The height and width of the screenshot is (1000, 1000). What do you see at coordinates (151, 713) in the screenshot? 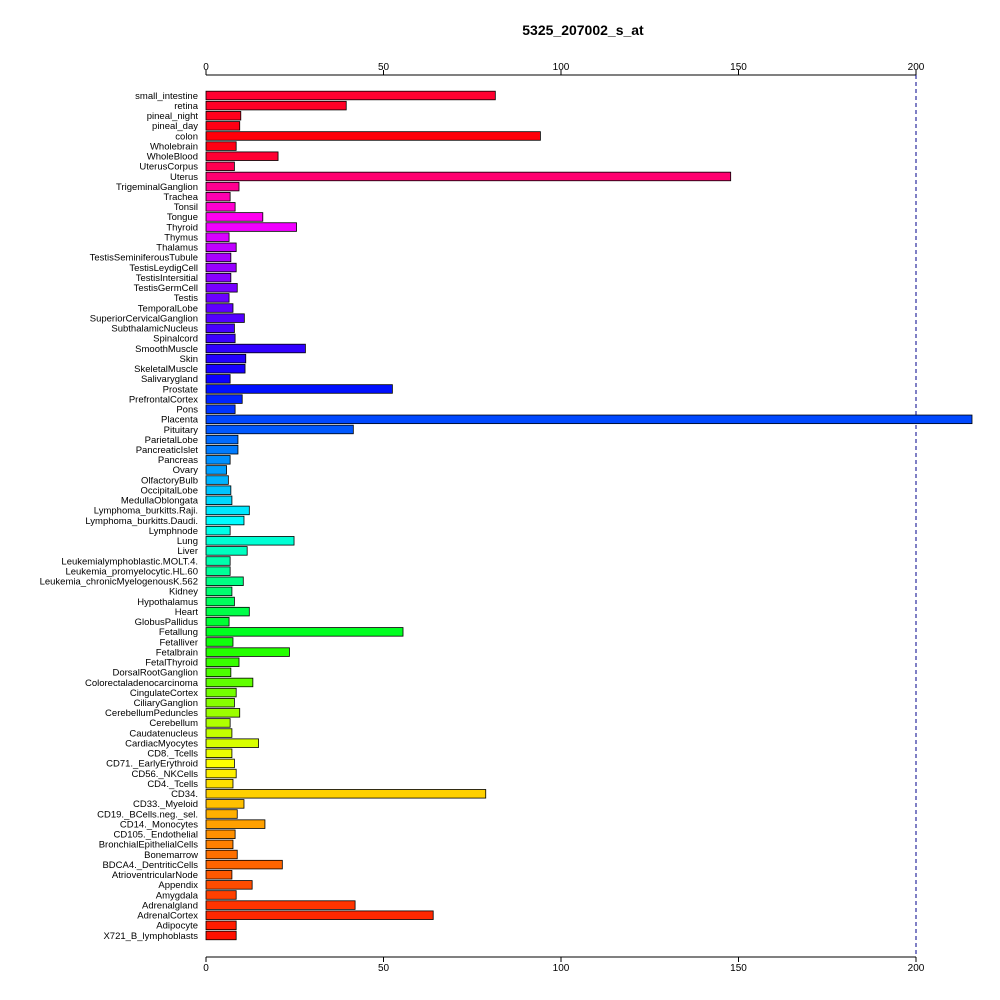
I see `category-label: CerebellumPeduncles` at bounding box center [151, 713].